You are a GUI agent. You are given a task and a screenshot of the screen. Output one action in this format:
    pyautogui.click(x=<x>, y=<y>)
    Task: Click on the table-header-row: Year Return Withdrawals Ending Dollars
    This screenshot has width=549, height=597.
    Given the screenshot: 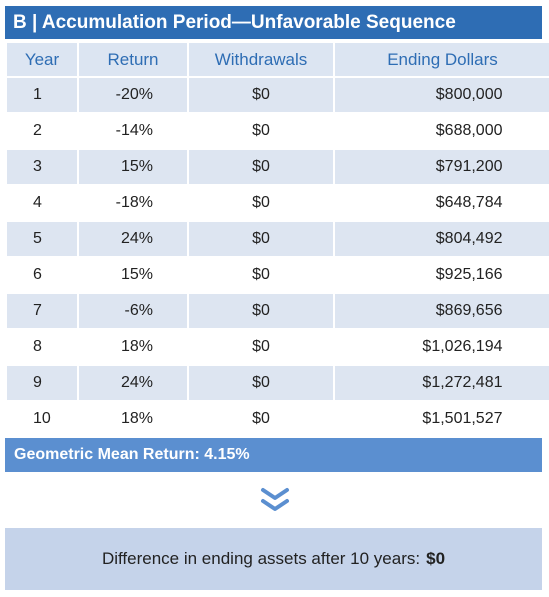 What is the action you would take?
    pyautogui.click(x=278, y=59)
    